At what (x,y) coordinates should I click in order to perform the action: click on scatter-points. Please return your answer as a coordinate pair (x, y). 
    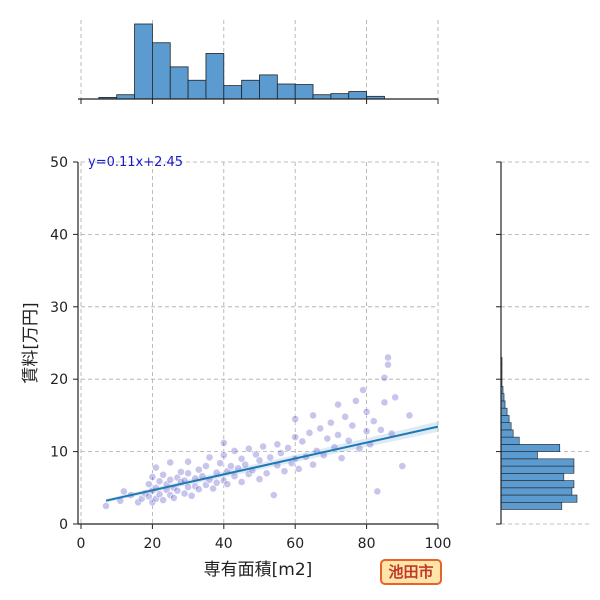
    Looking at the image, I should click on (258, 431).